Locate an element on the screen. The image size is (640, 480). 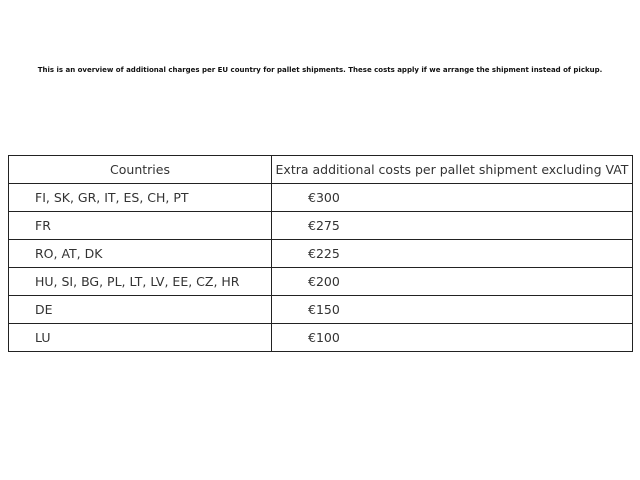
countries-cell: FI, SK, GR, IT, ES, CH, PT is located at coordinates (140, 197).